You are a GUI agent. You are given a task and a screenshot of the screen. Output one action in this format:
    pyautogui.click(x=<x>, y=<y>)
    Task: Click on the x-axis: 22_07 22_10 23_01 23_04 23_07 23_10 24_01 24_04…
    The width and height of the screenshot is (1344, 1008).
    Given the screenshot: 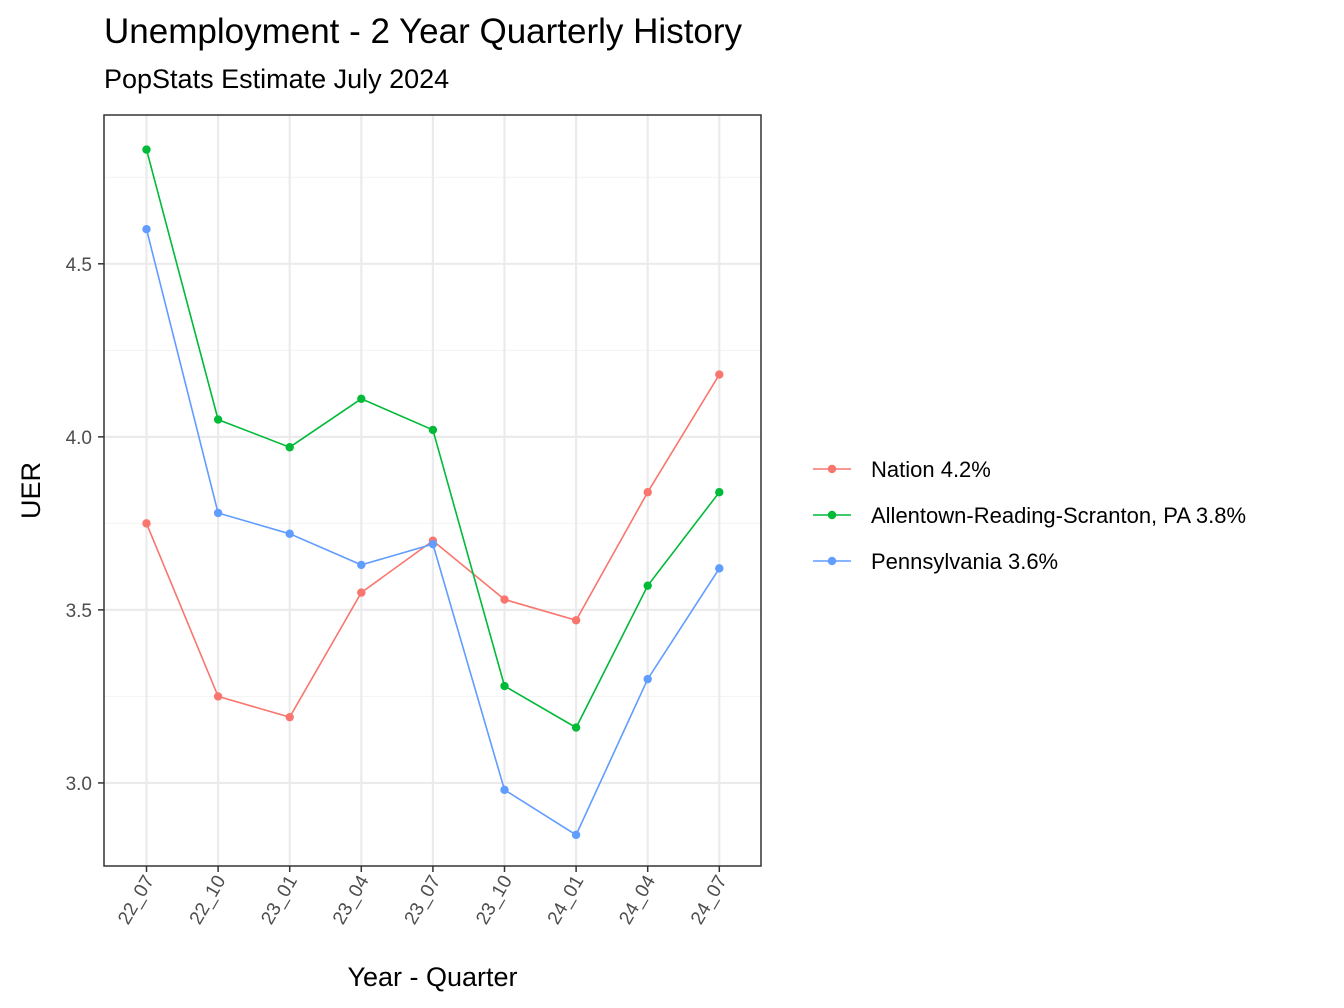 What is the action you would take?
    pyautogui.click(x=423, y=897)
    